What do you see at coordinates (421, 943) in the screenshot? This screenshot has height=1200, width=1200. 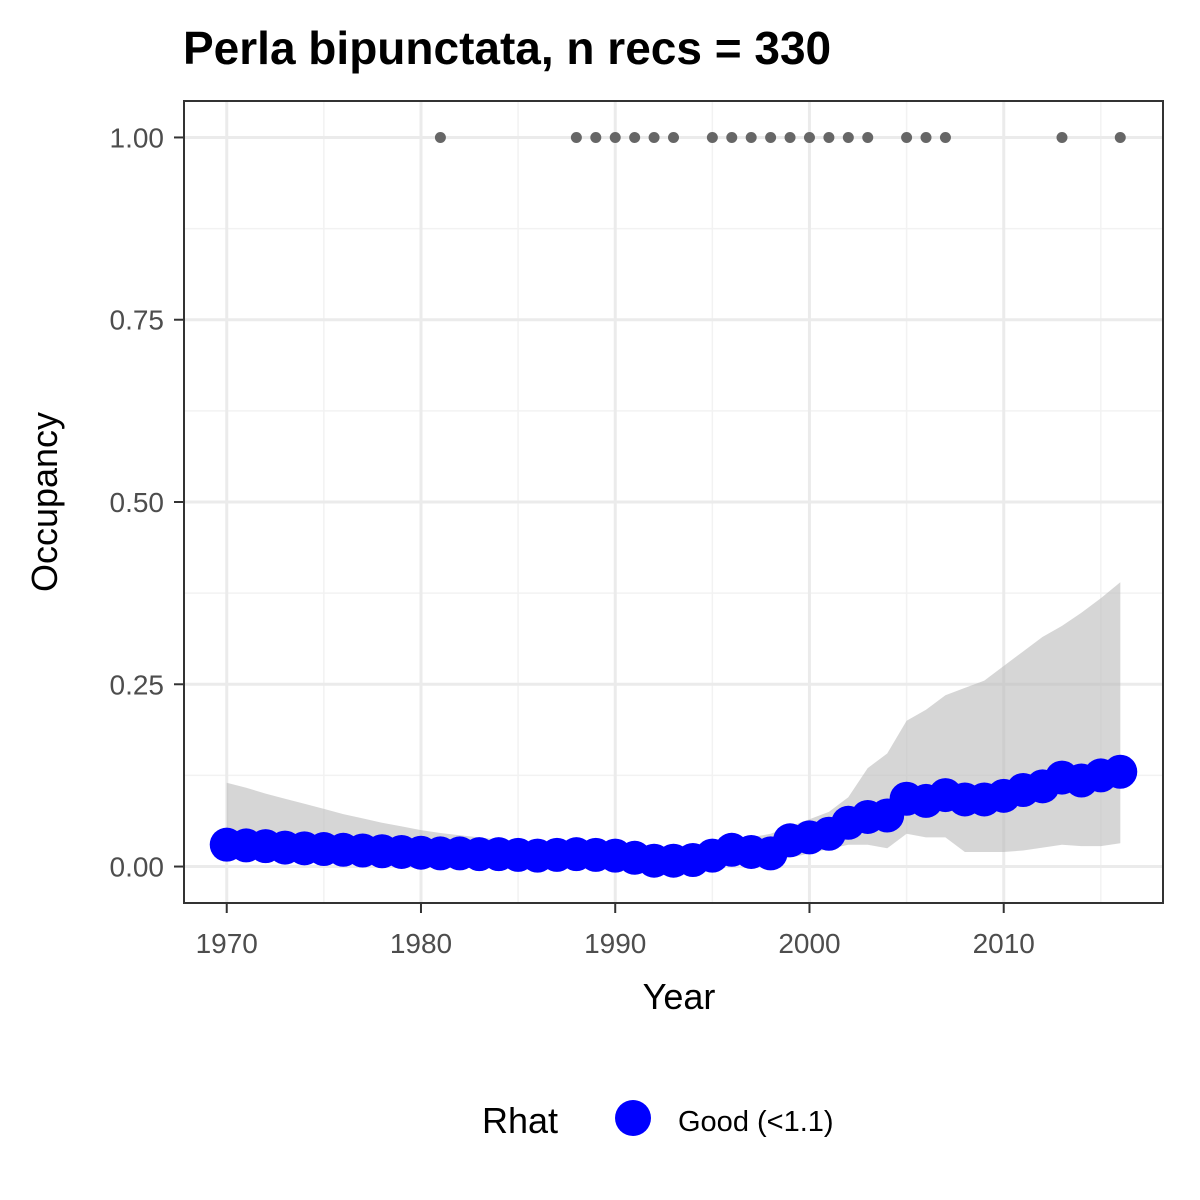 I see `x-tick-label: 1980` at bounding box center [421, 943].